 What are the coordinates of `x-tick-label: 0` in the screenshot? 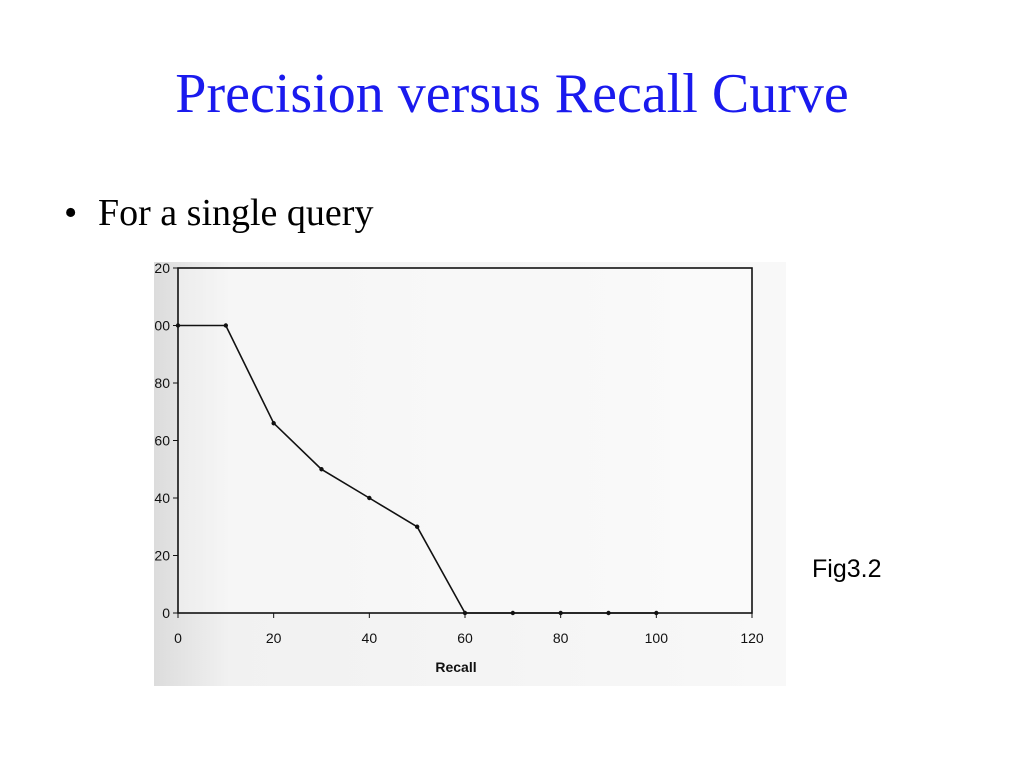 It's located at (178, 638).